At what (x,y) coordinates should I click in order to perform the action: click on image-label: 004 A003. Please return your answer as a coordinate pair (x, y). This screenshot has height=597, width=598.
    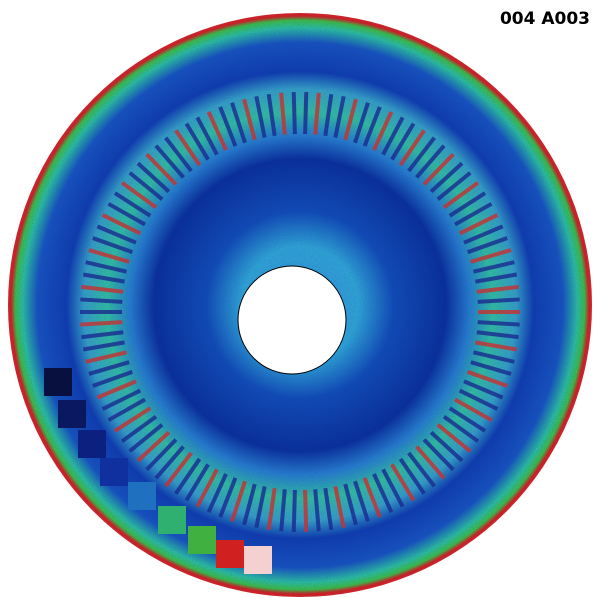
    Looking at the image, I should click on (545, 19).